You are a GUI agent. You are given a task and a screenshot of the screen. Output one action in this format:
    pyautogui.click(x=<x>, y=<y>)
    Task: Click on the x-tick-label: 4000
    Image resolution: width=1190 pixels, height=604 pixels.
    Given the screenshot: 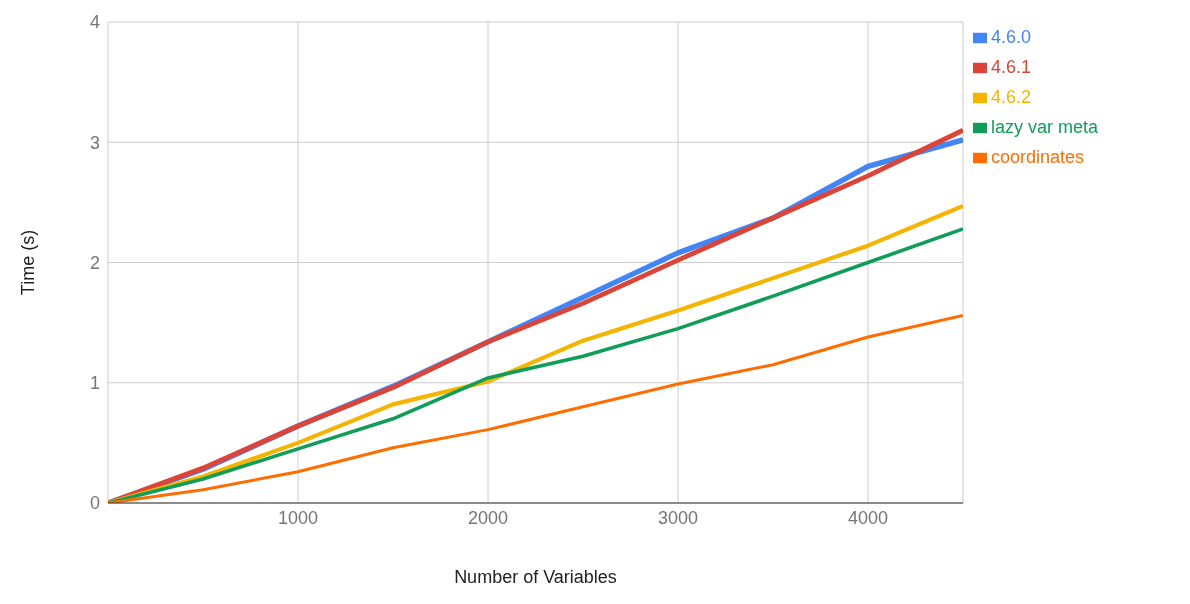 What is the action you would take?
    pyautogui.click(x=868, y=517)
    